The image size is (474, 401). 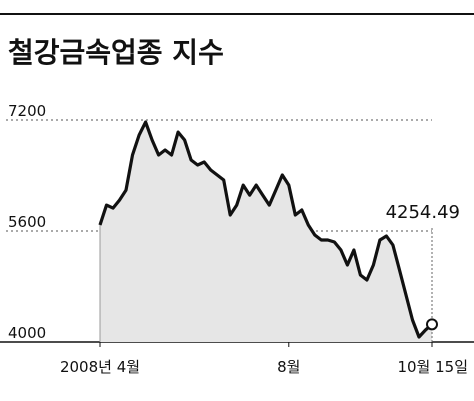 I want to click on x-tick-label: 2008년 4월, so click(x=100, y=367).